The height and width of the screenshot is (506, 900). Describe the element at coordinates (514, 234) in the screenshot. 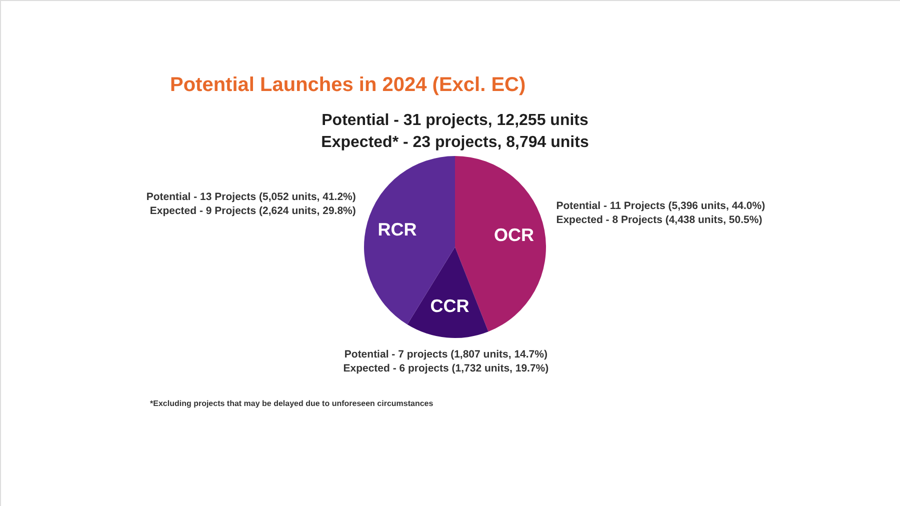

I see `slice-label: OCR` at that location.